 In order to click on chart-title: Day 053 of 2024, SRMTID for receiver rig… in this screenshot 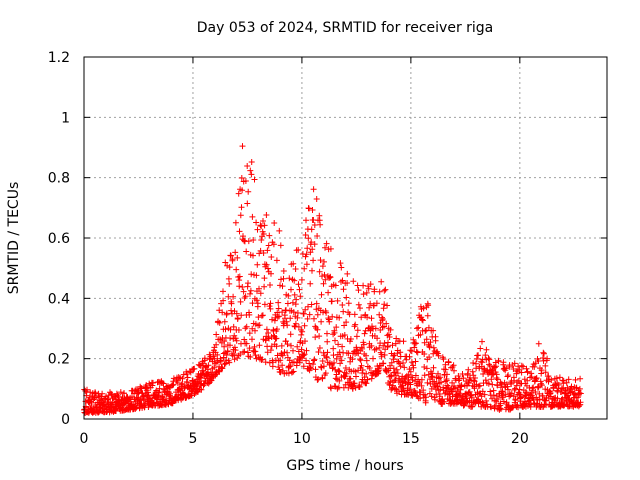, I will do `click(345, 28)`.